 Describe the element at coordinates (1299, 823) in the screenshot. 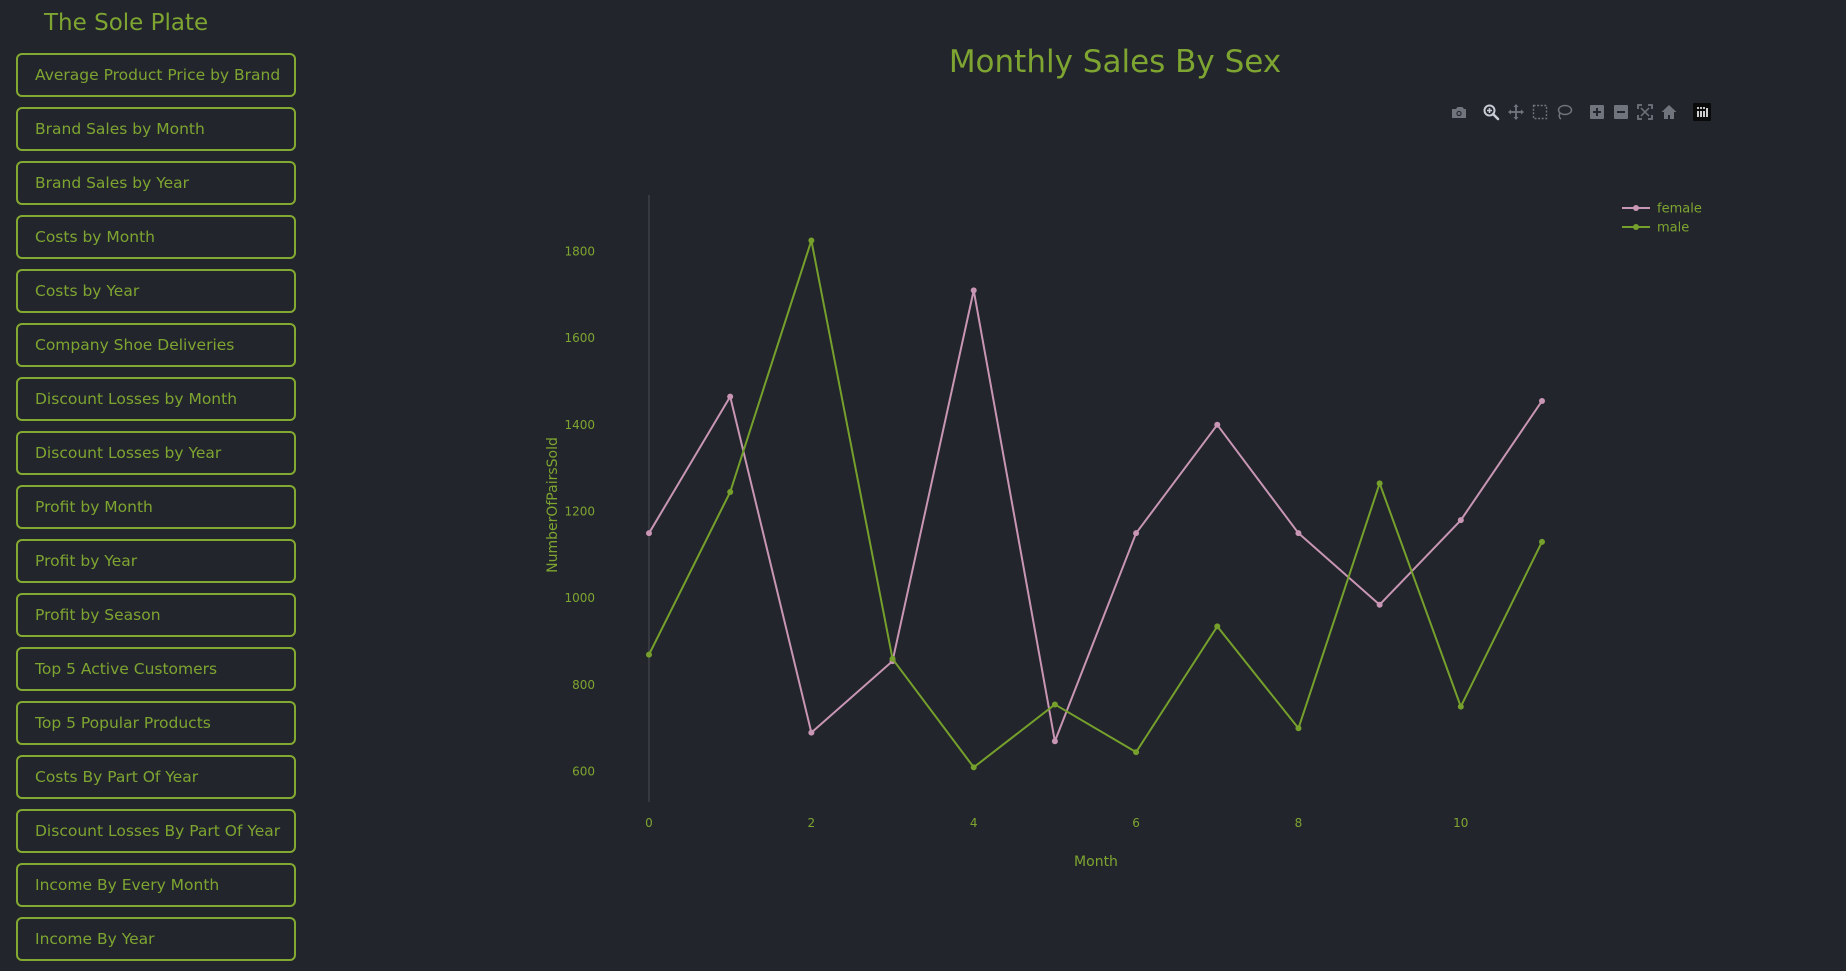

I see `x-tick-label: 8` at that location.